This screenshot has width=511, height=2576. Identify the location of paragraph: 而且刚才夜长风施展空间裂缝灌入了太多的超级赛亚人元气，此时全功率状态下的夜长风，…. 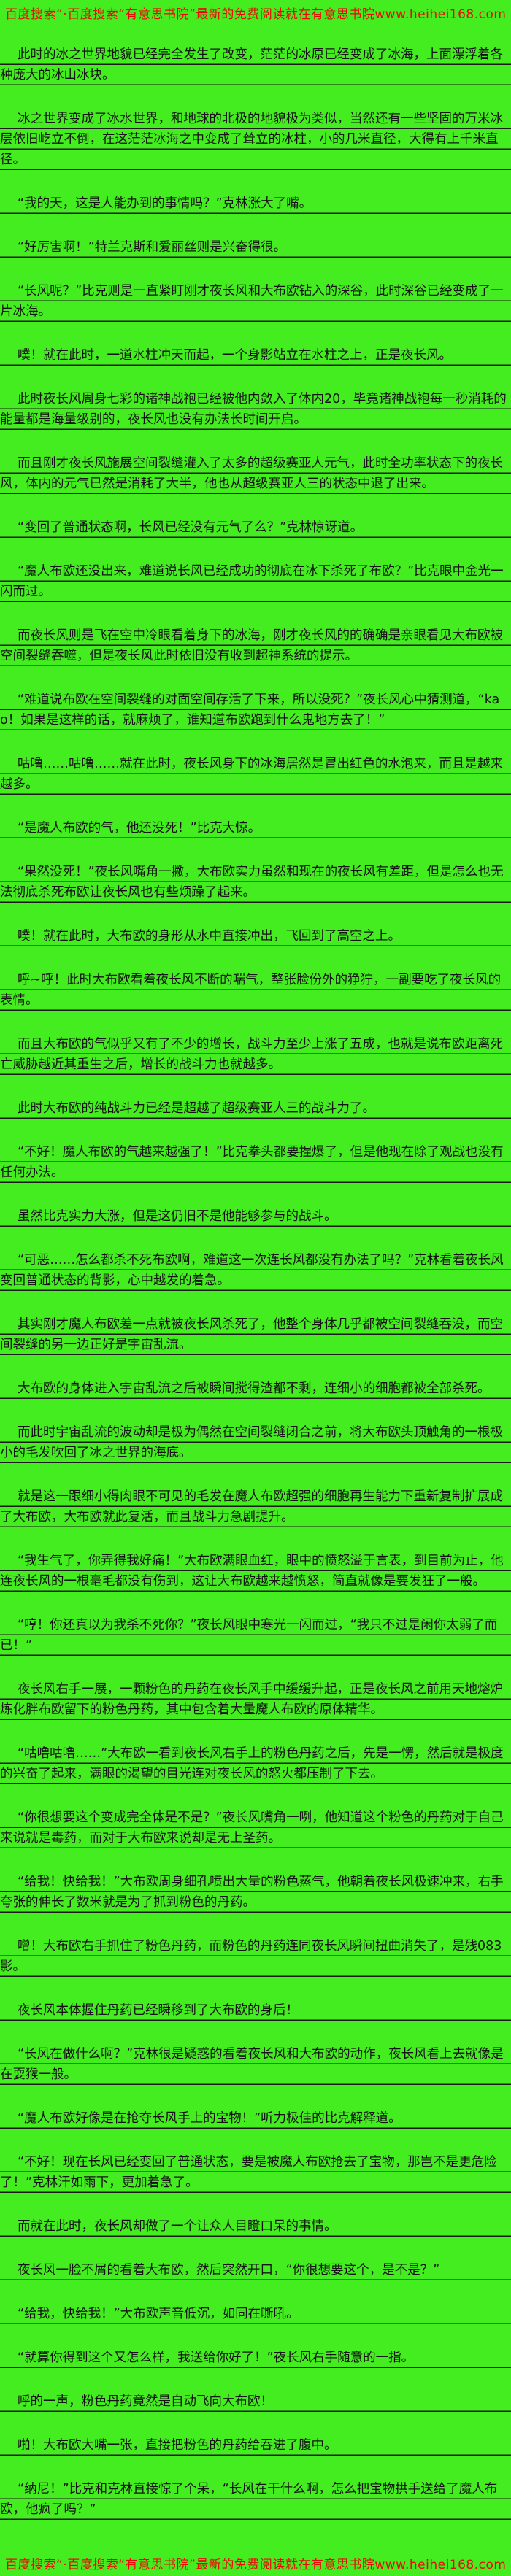
(255, 474).